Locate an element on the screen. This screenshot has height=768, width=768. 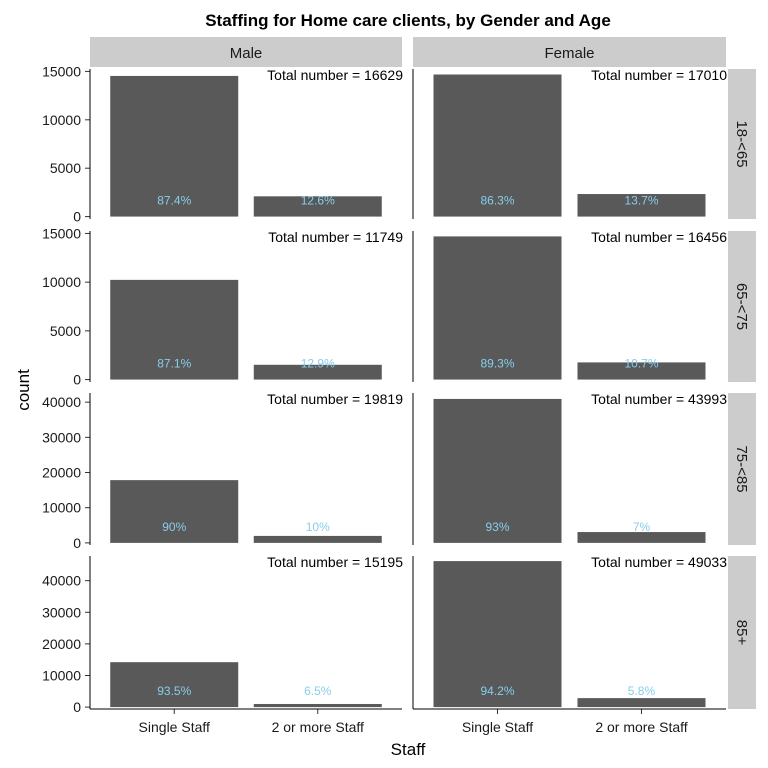
total-number-annotation: Total number = 11749 is located at coordinates (335, 237).